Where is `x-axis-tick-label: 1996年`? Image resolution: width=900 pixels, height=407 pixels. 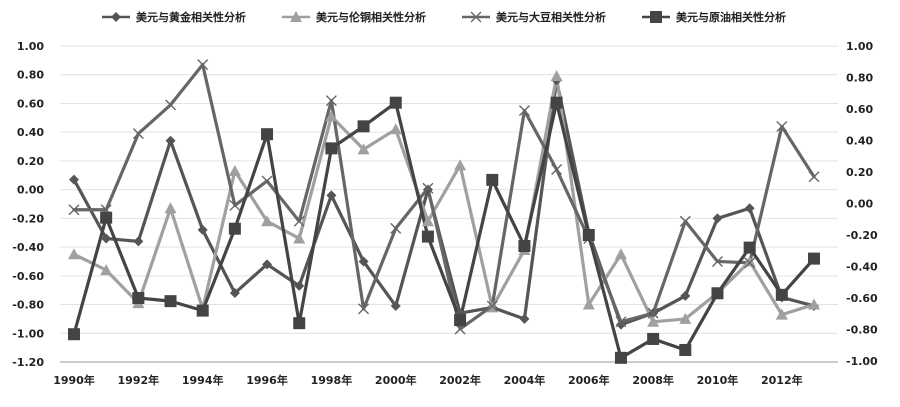 x-axis-tick-label: 1996年 is located at coordinates (267, 380).